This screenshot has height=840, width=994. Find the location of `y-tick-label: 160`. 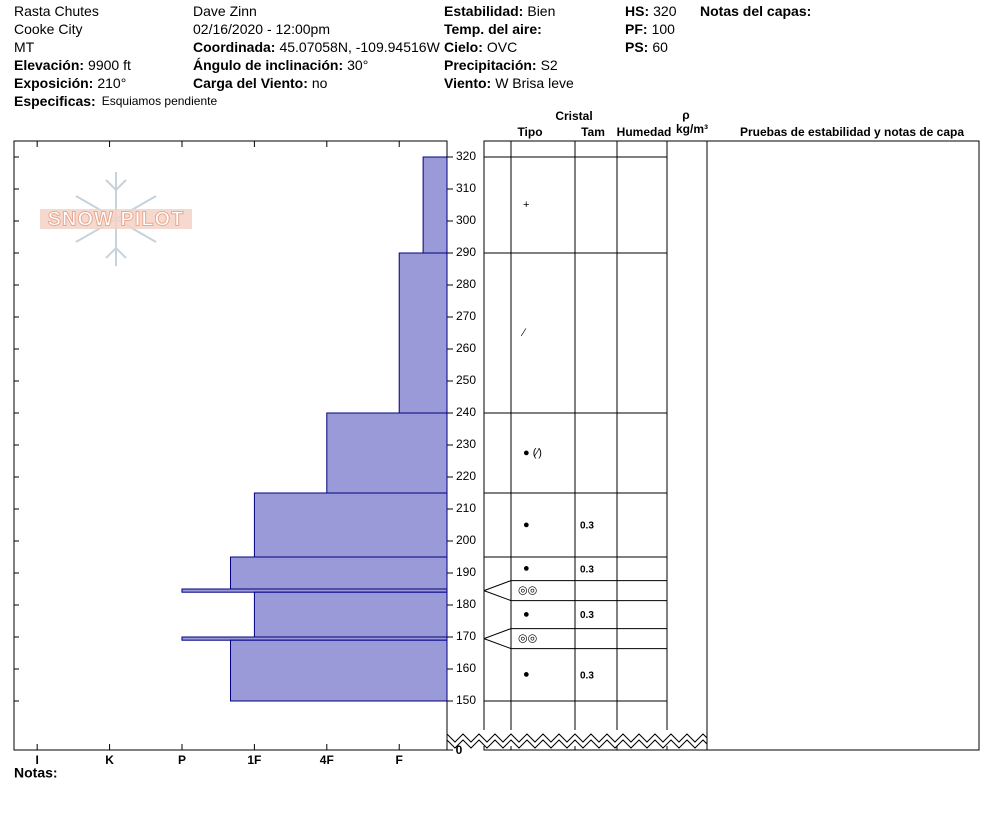

y-tick-label: 160 is located at coordinates (466, 668).